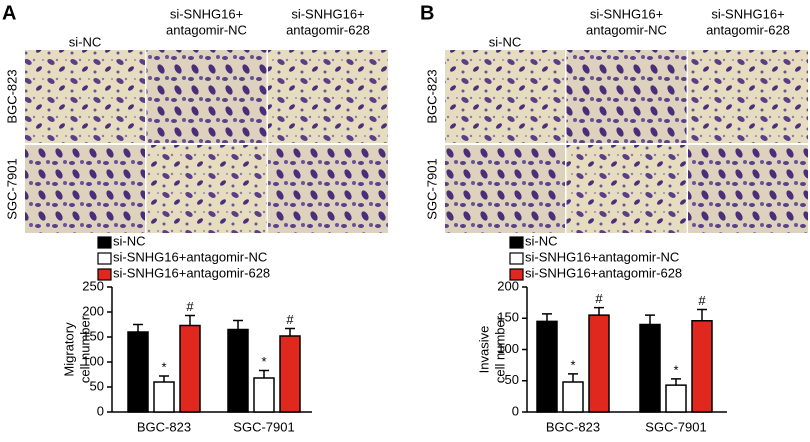  Describe the element at coordinates (68, 349) in the screenshot. I see `y-axis-label: Migratory` at that location.